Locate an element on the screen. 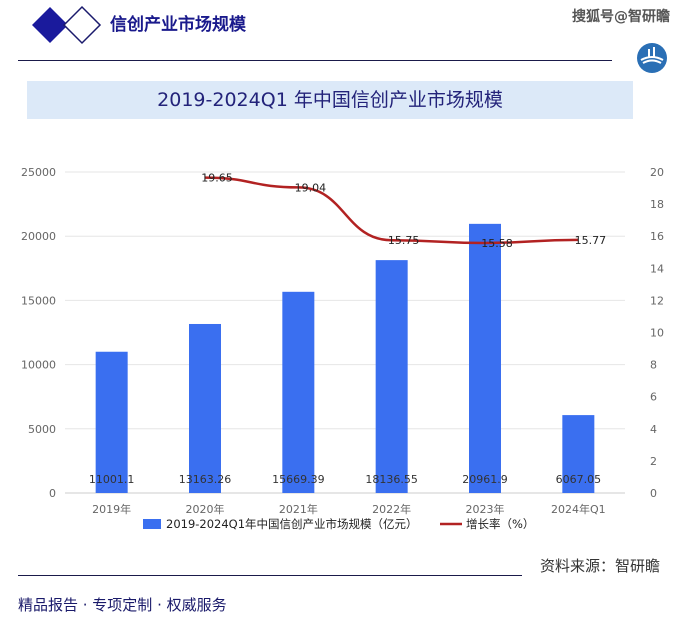 Image resolution: width=696 pixels, height=618 pixels. growth-rate-line is located at coordinates (391, 210).